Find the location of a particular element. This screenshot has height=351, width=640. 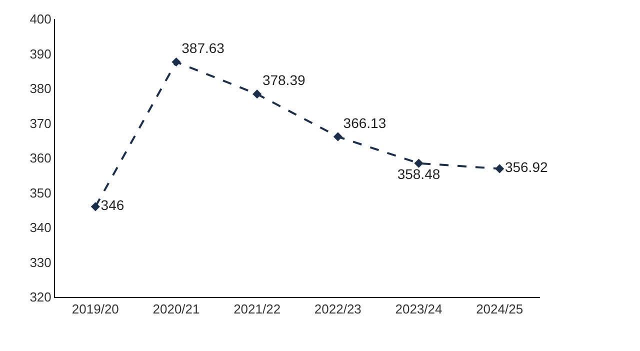

data-label: 356.92 is located at coordinates (526, 167).